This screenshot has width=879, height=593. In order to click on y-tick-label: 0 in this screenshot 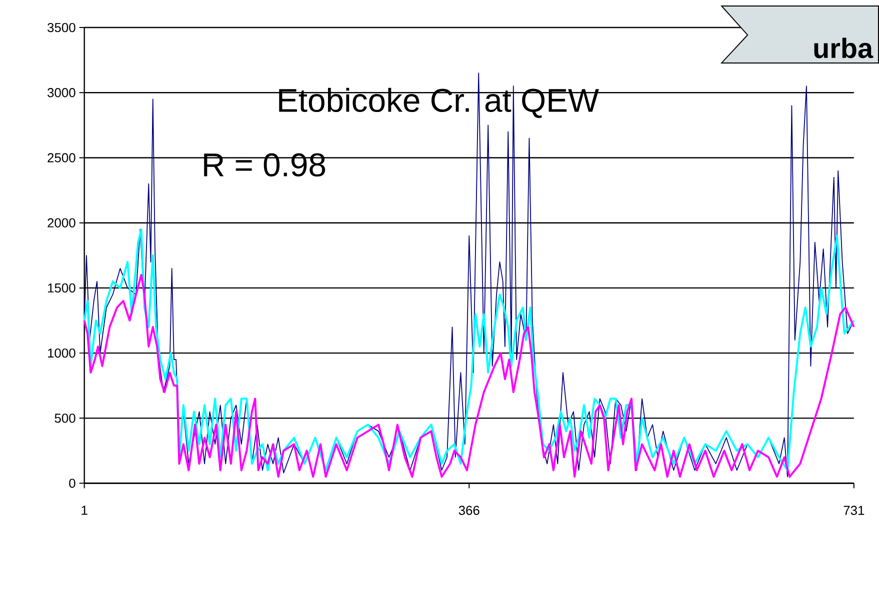, I will do `click(72, 483)`.